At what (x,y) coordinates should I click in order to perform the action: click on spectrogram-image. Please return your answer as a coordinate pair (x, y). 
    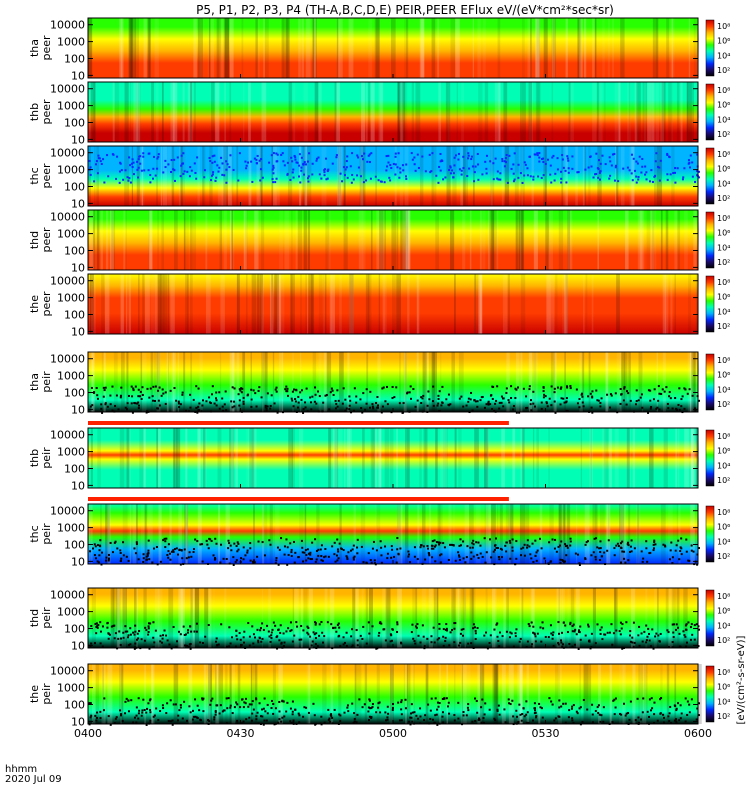
    Looking at the image, I should click on (393, 458).